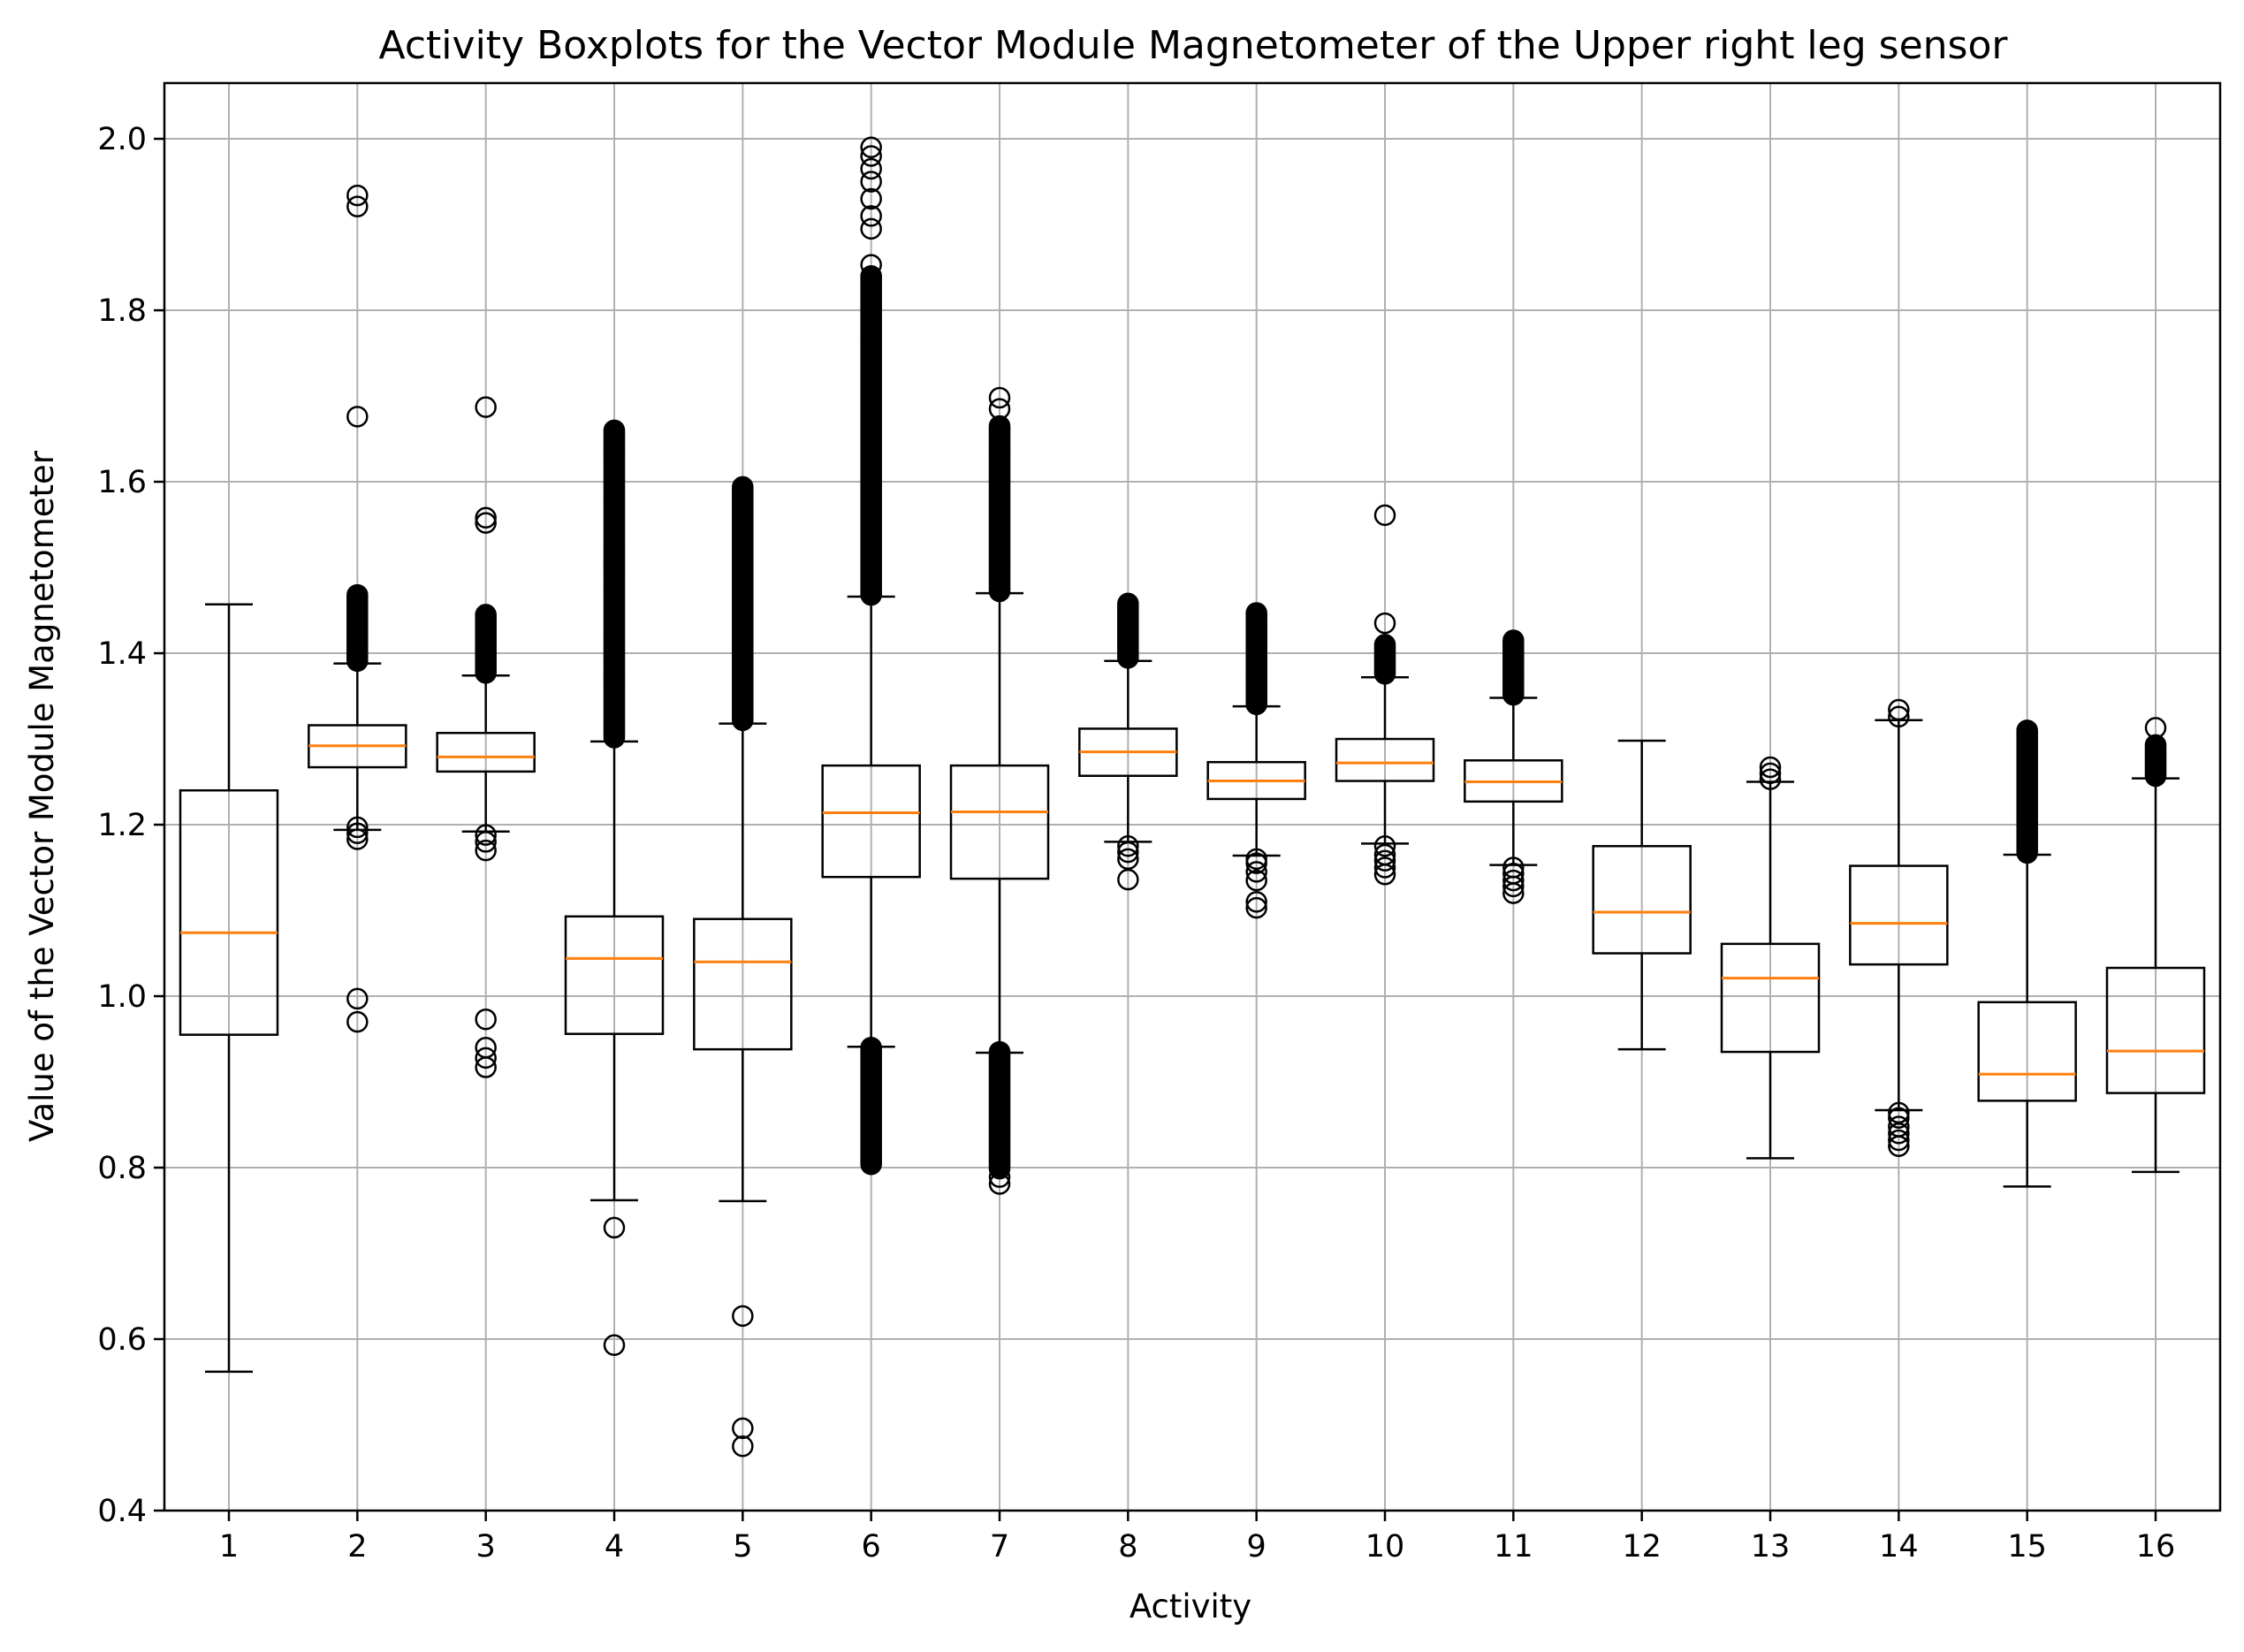 This screenshot has height=1652, width=2244. What do you see at coordinates (357, 1547) in the screenshot?
I see `x-tick-label: 2` at bounding box center [357, 1547].